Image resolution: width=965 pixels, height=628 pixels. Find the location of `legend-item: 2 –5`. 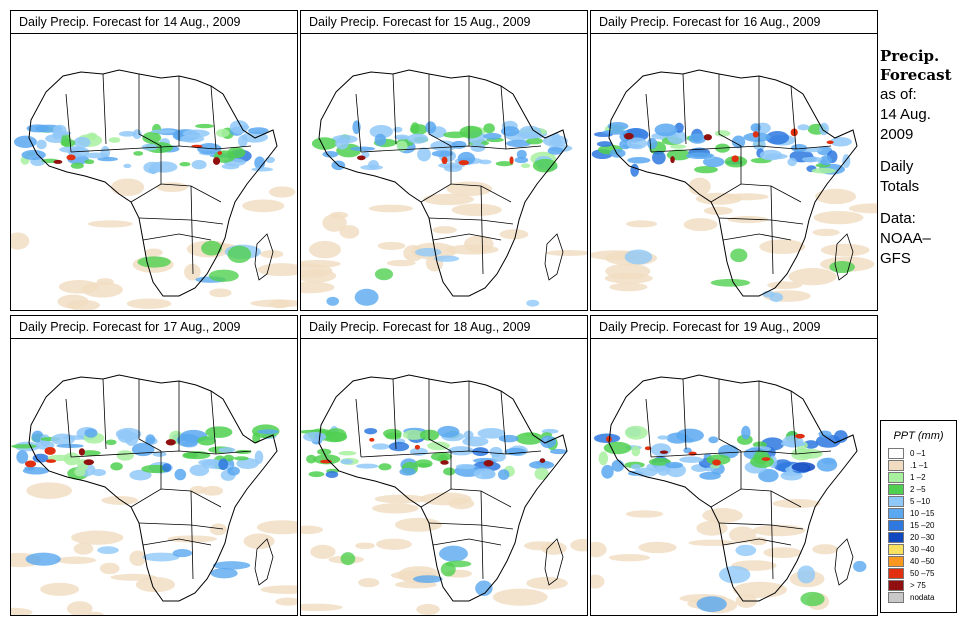

legend-item: 2 –5 is located at coordinates (922, 489).